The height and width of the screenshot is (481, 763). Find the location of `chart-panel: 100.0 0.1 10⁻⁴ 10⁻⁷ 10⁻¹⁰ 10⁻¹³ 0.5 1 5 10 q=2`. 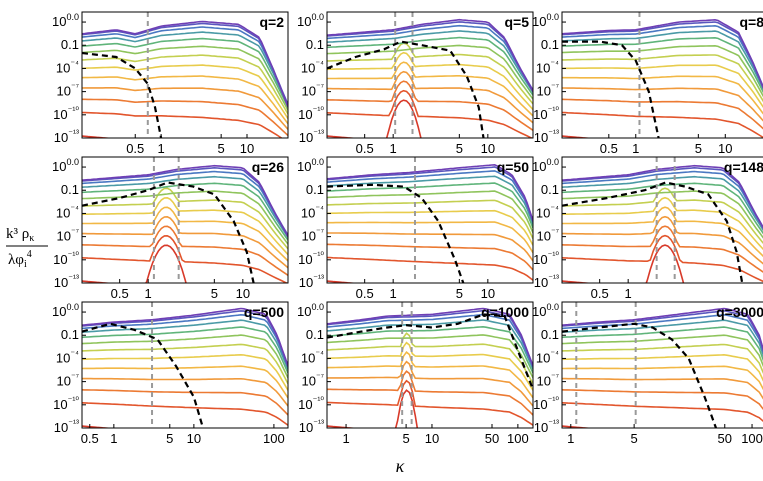

chart-panel: 100.0 0.1 10⁻⁴ 10⁻⁷ 10⁻¹⁰ 10⁻¹³ 0.5 1 5 10 q=2 is located at coordinates (170, 83).